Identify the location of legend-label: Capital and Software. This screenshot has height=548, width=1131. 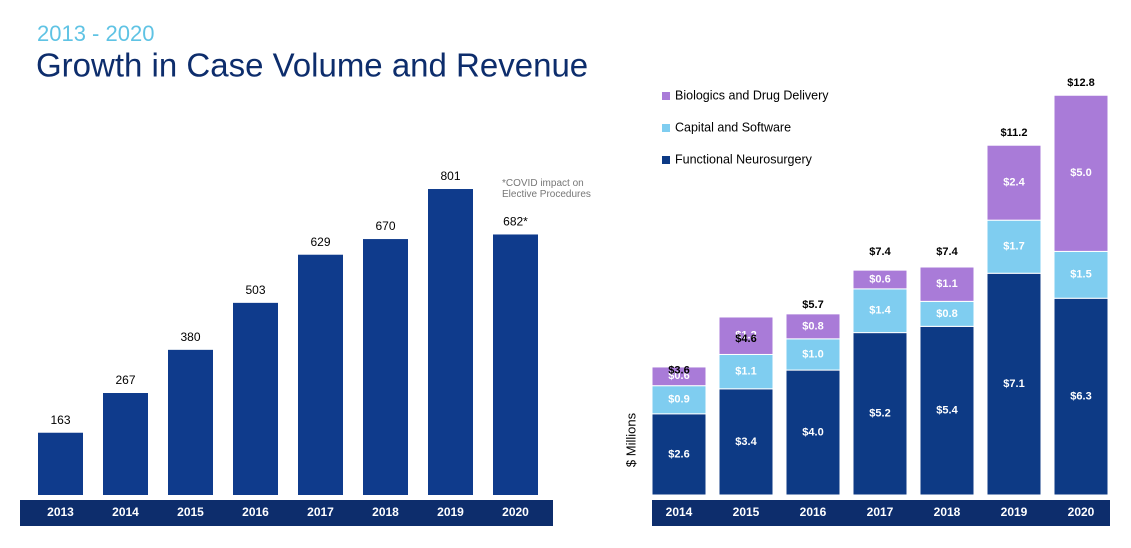
(733, 127).